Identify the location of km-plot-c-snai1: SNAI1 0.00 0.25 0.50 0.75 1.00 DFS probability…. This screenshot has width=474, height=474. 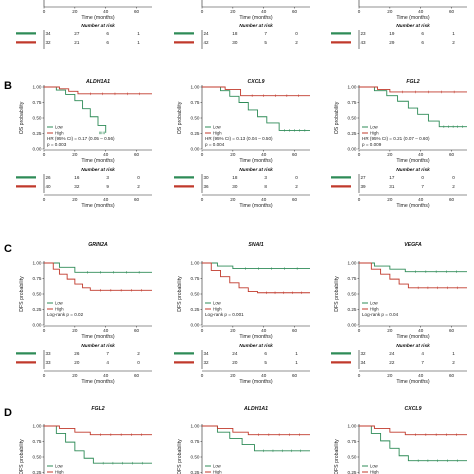
(242, 313).